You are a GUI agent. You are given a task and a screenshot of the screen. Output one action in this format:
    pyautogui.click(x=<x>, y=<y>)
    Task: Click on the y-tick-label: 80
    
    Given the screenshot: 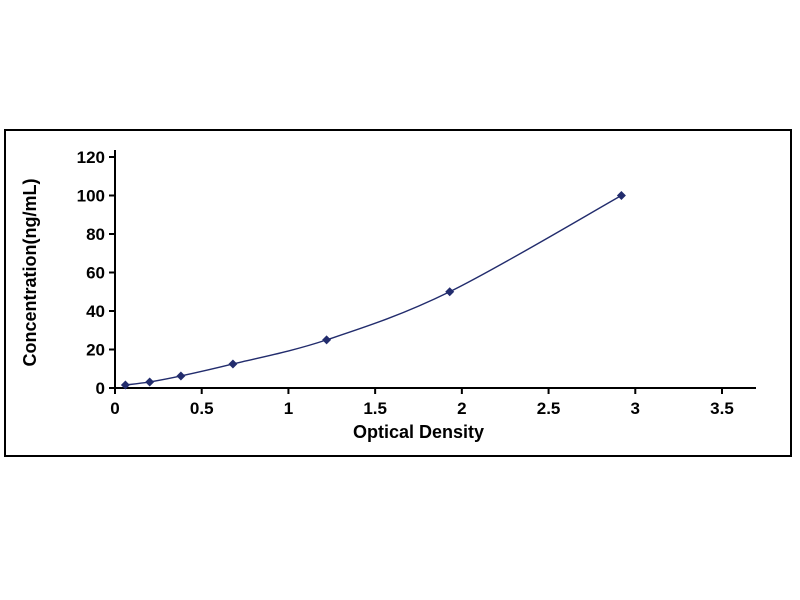 What is the action you would take?
    pyautogui.click(x=95, y=234)
    